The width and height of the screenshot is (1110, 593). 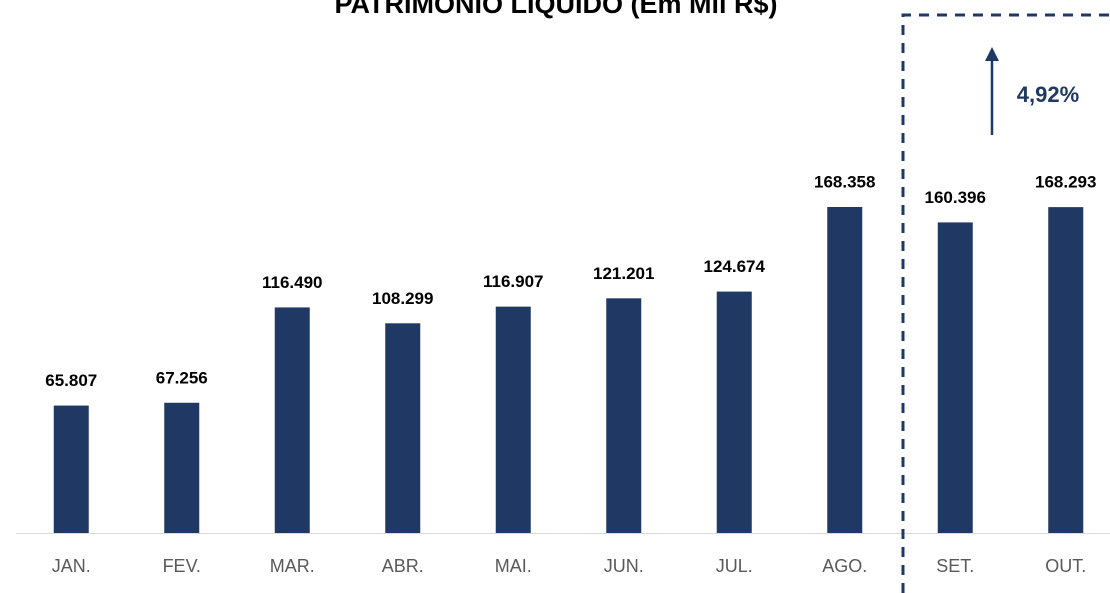 What do you see at coordinates (292, 282) in the screenshot?
I see `value-label: 116.490` at bounding box center [292, 282].